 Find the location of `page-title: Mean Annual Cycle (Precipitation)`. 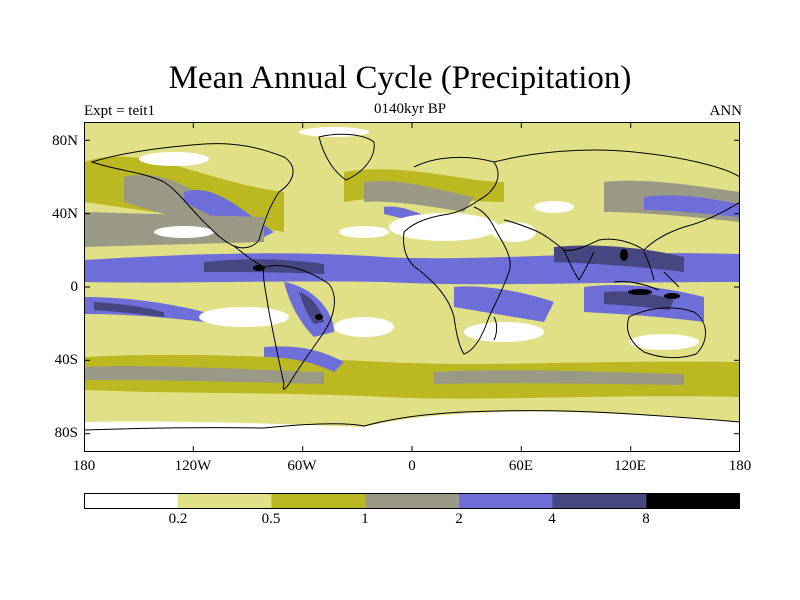

page-title: Mean Annual Cycle (Precipitation) is located at coordinates (400, 78).